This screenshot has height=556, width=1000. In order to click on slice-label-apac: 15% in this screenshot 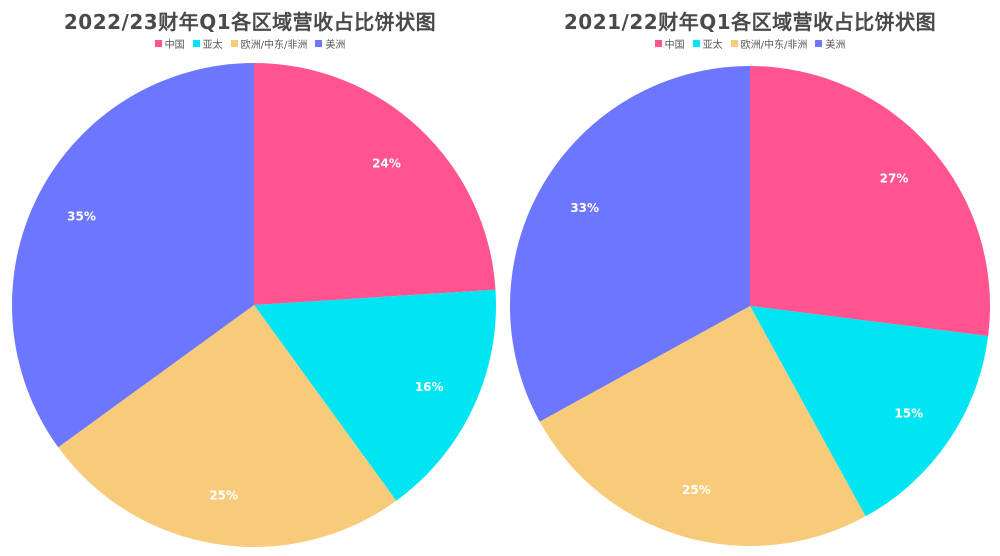, I will do `click(908, 413)`.